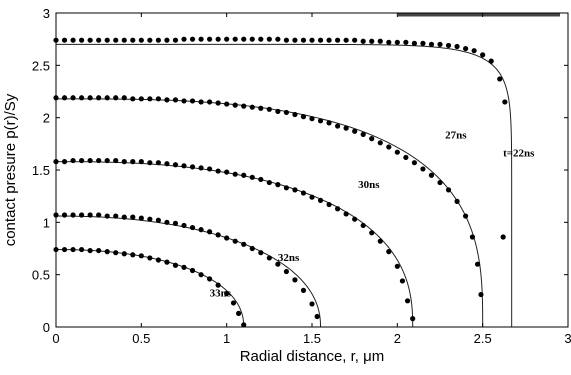  Describe the element at coordinates (46, 222) in the screenshot. I see `y-tick-label: 1` at that location.